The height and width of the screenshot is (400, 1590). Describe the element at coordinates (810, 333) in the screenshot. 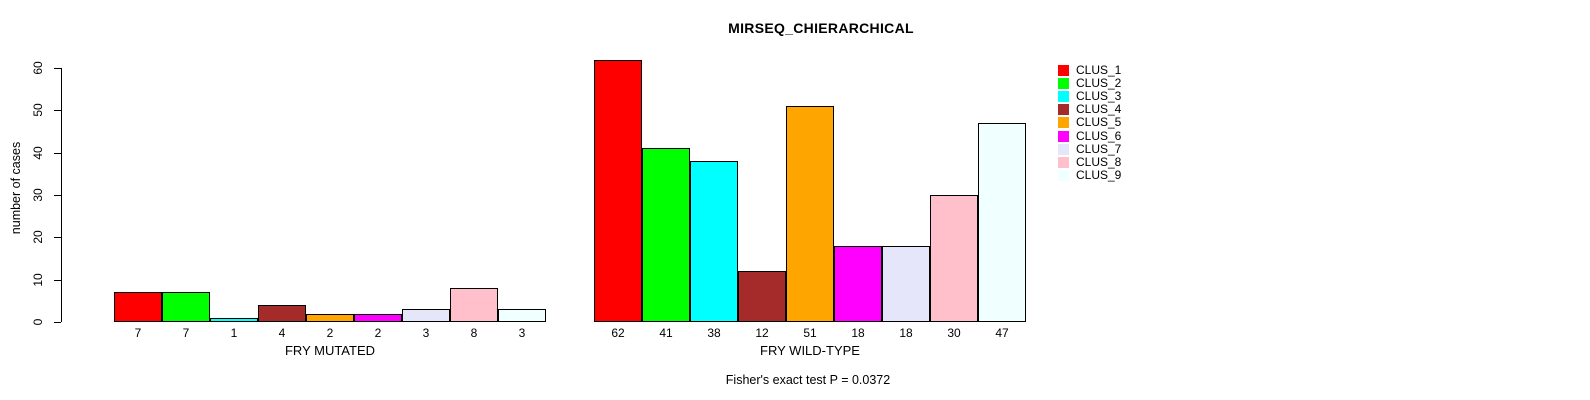

I see `bar-value-label: 51` at that location.